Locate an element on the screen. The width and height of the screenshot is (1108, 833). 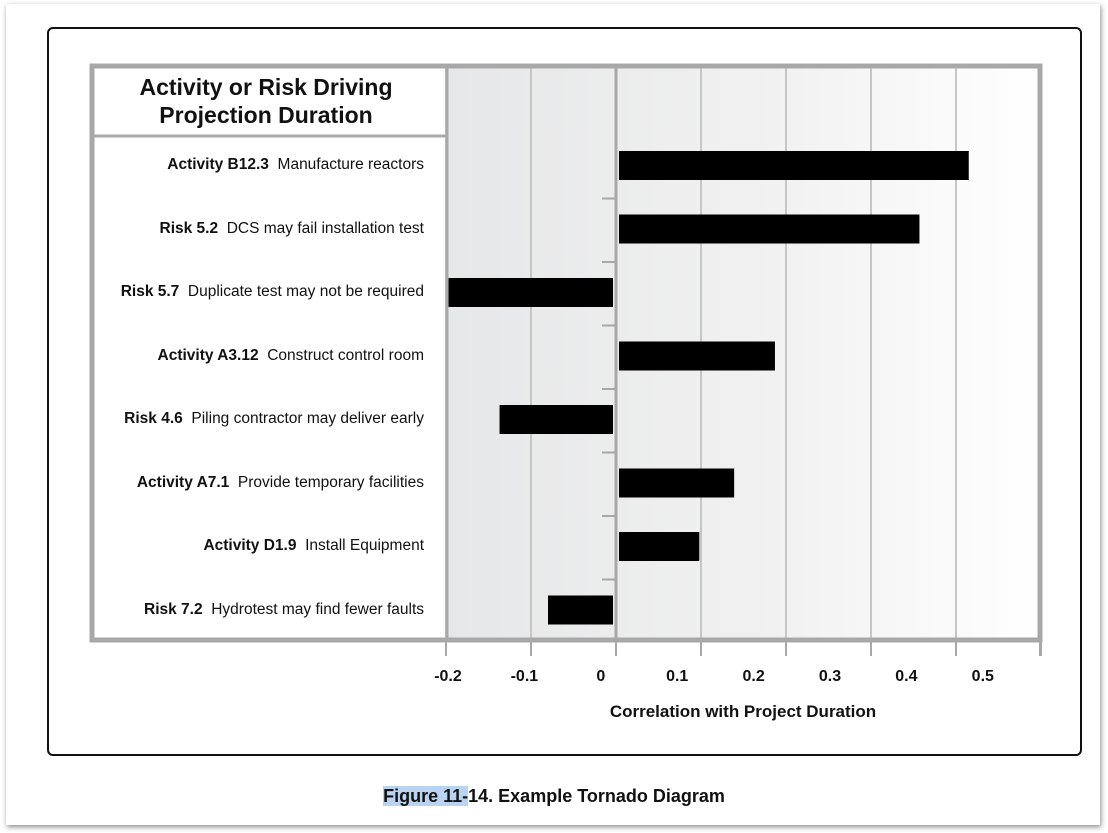
row-label-6: Activity D1.9 Install Equipment is located at coordinates (260, 546).